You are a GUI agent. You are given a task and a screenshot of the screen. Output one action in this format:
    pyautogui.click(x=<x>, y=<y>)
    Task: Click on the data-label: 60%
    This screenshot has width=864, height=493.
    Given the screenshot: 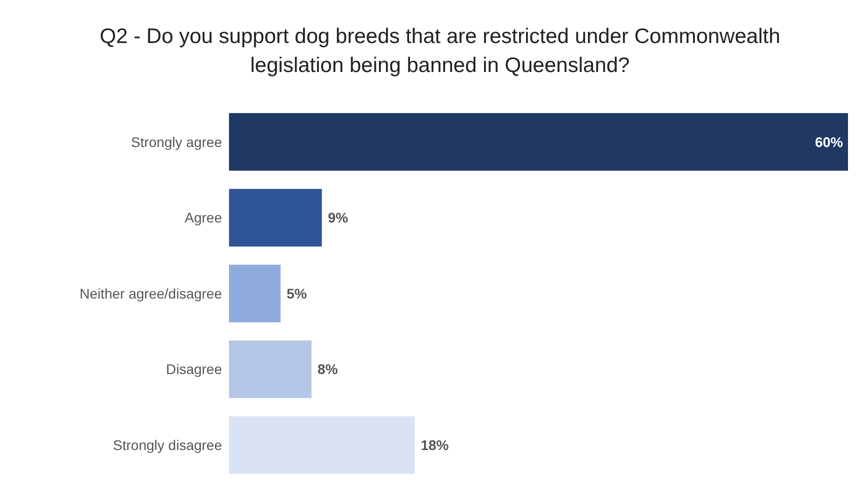 What is the action you would take?
    pyautogui.click(x=829, y=142)
    